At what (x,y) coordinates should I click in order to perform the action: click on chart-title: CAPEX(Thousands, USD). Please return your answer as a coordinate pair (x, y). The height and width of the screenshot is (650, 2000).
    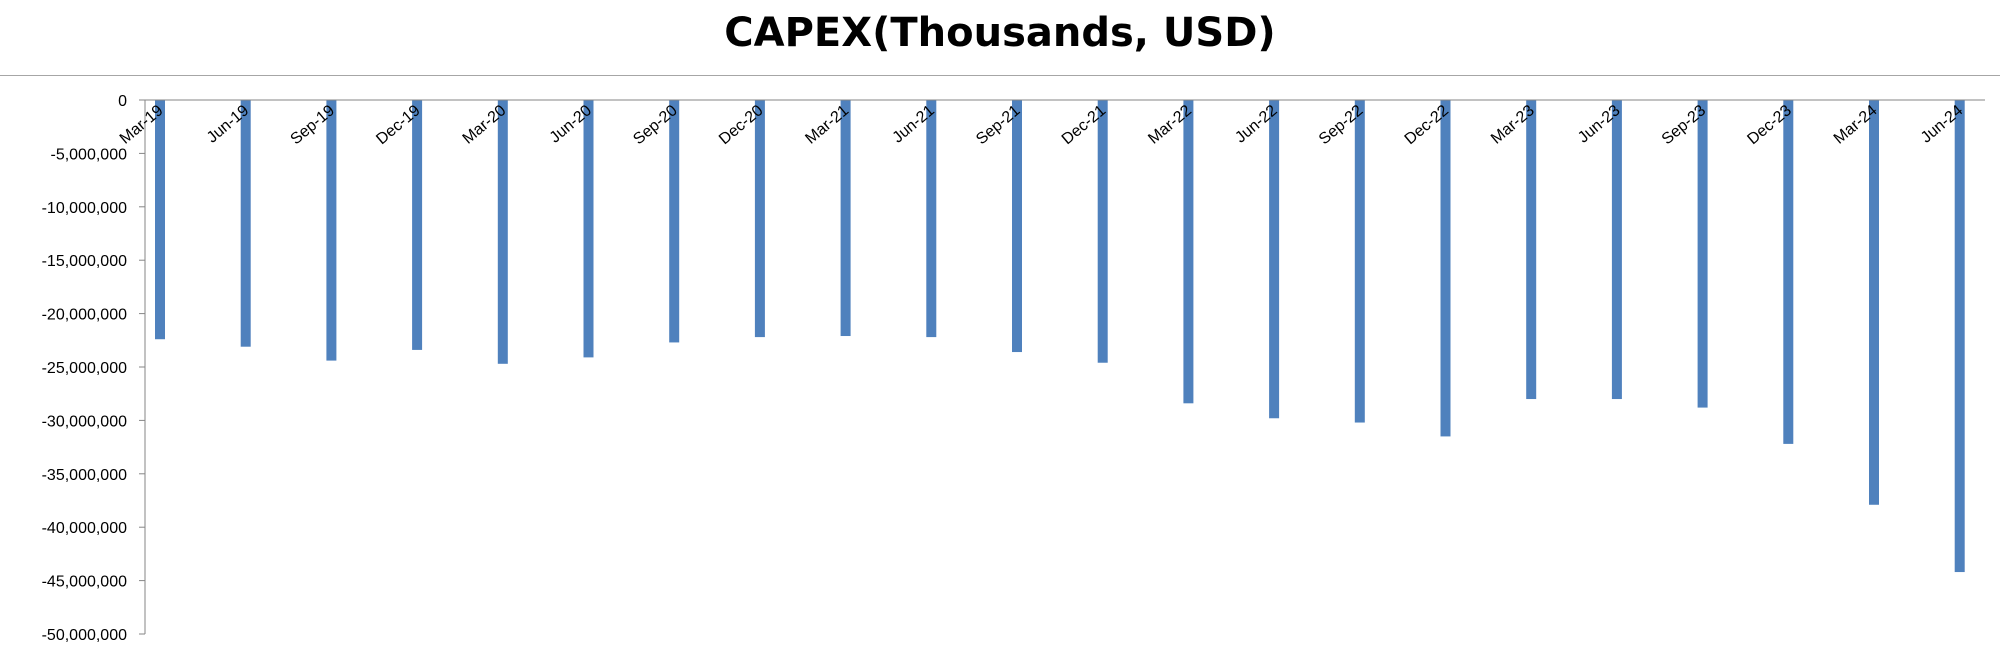
    Looking at the image, I should click on (1000, 33).